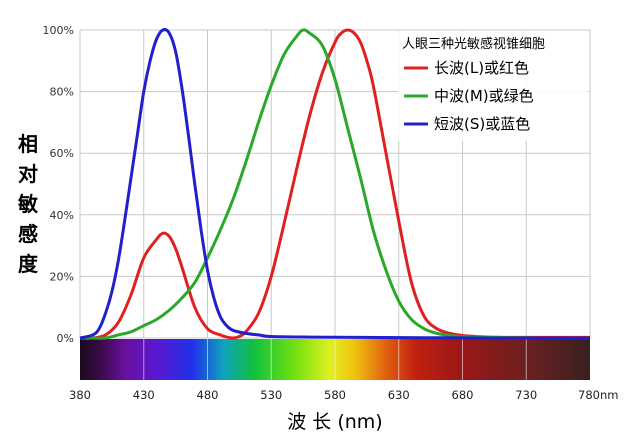  What do you see at coordinates (62, 276) in the screenshot?
I see `y-tick-label: 20%` at bounding box center [62, 276].